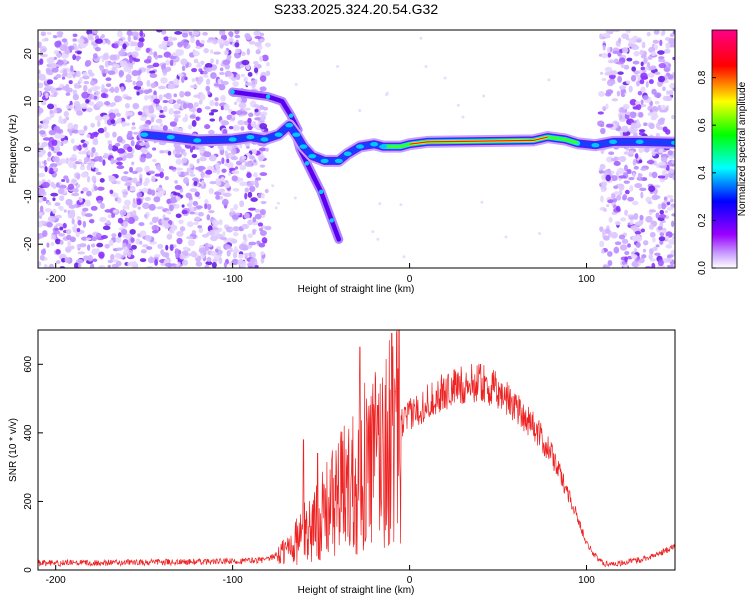 Image resolution: width=750 pixels, height=600 pixels. I want to click on ridge-blob, so click(250, 137).